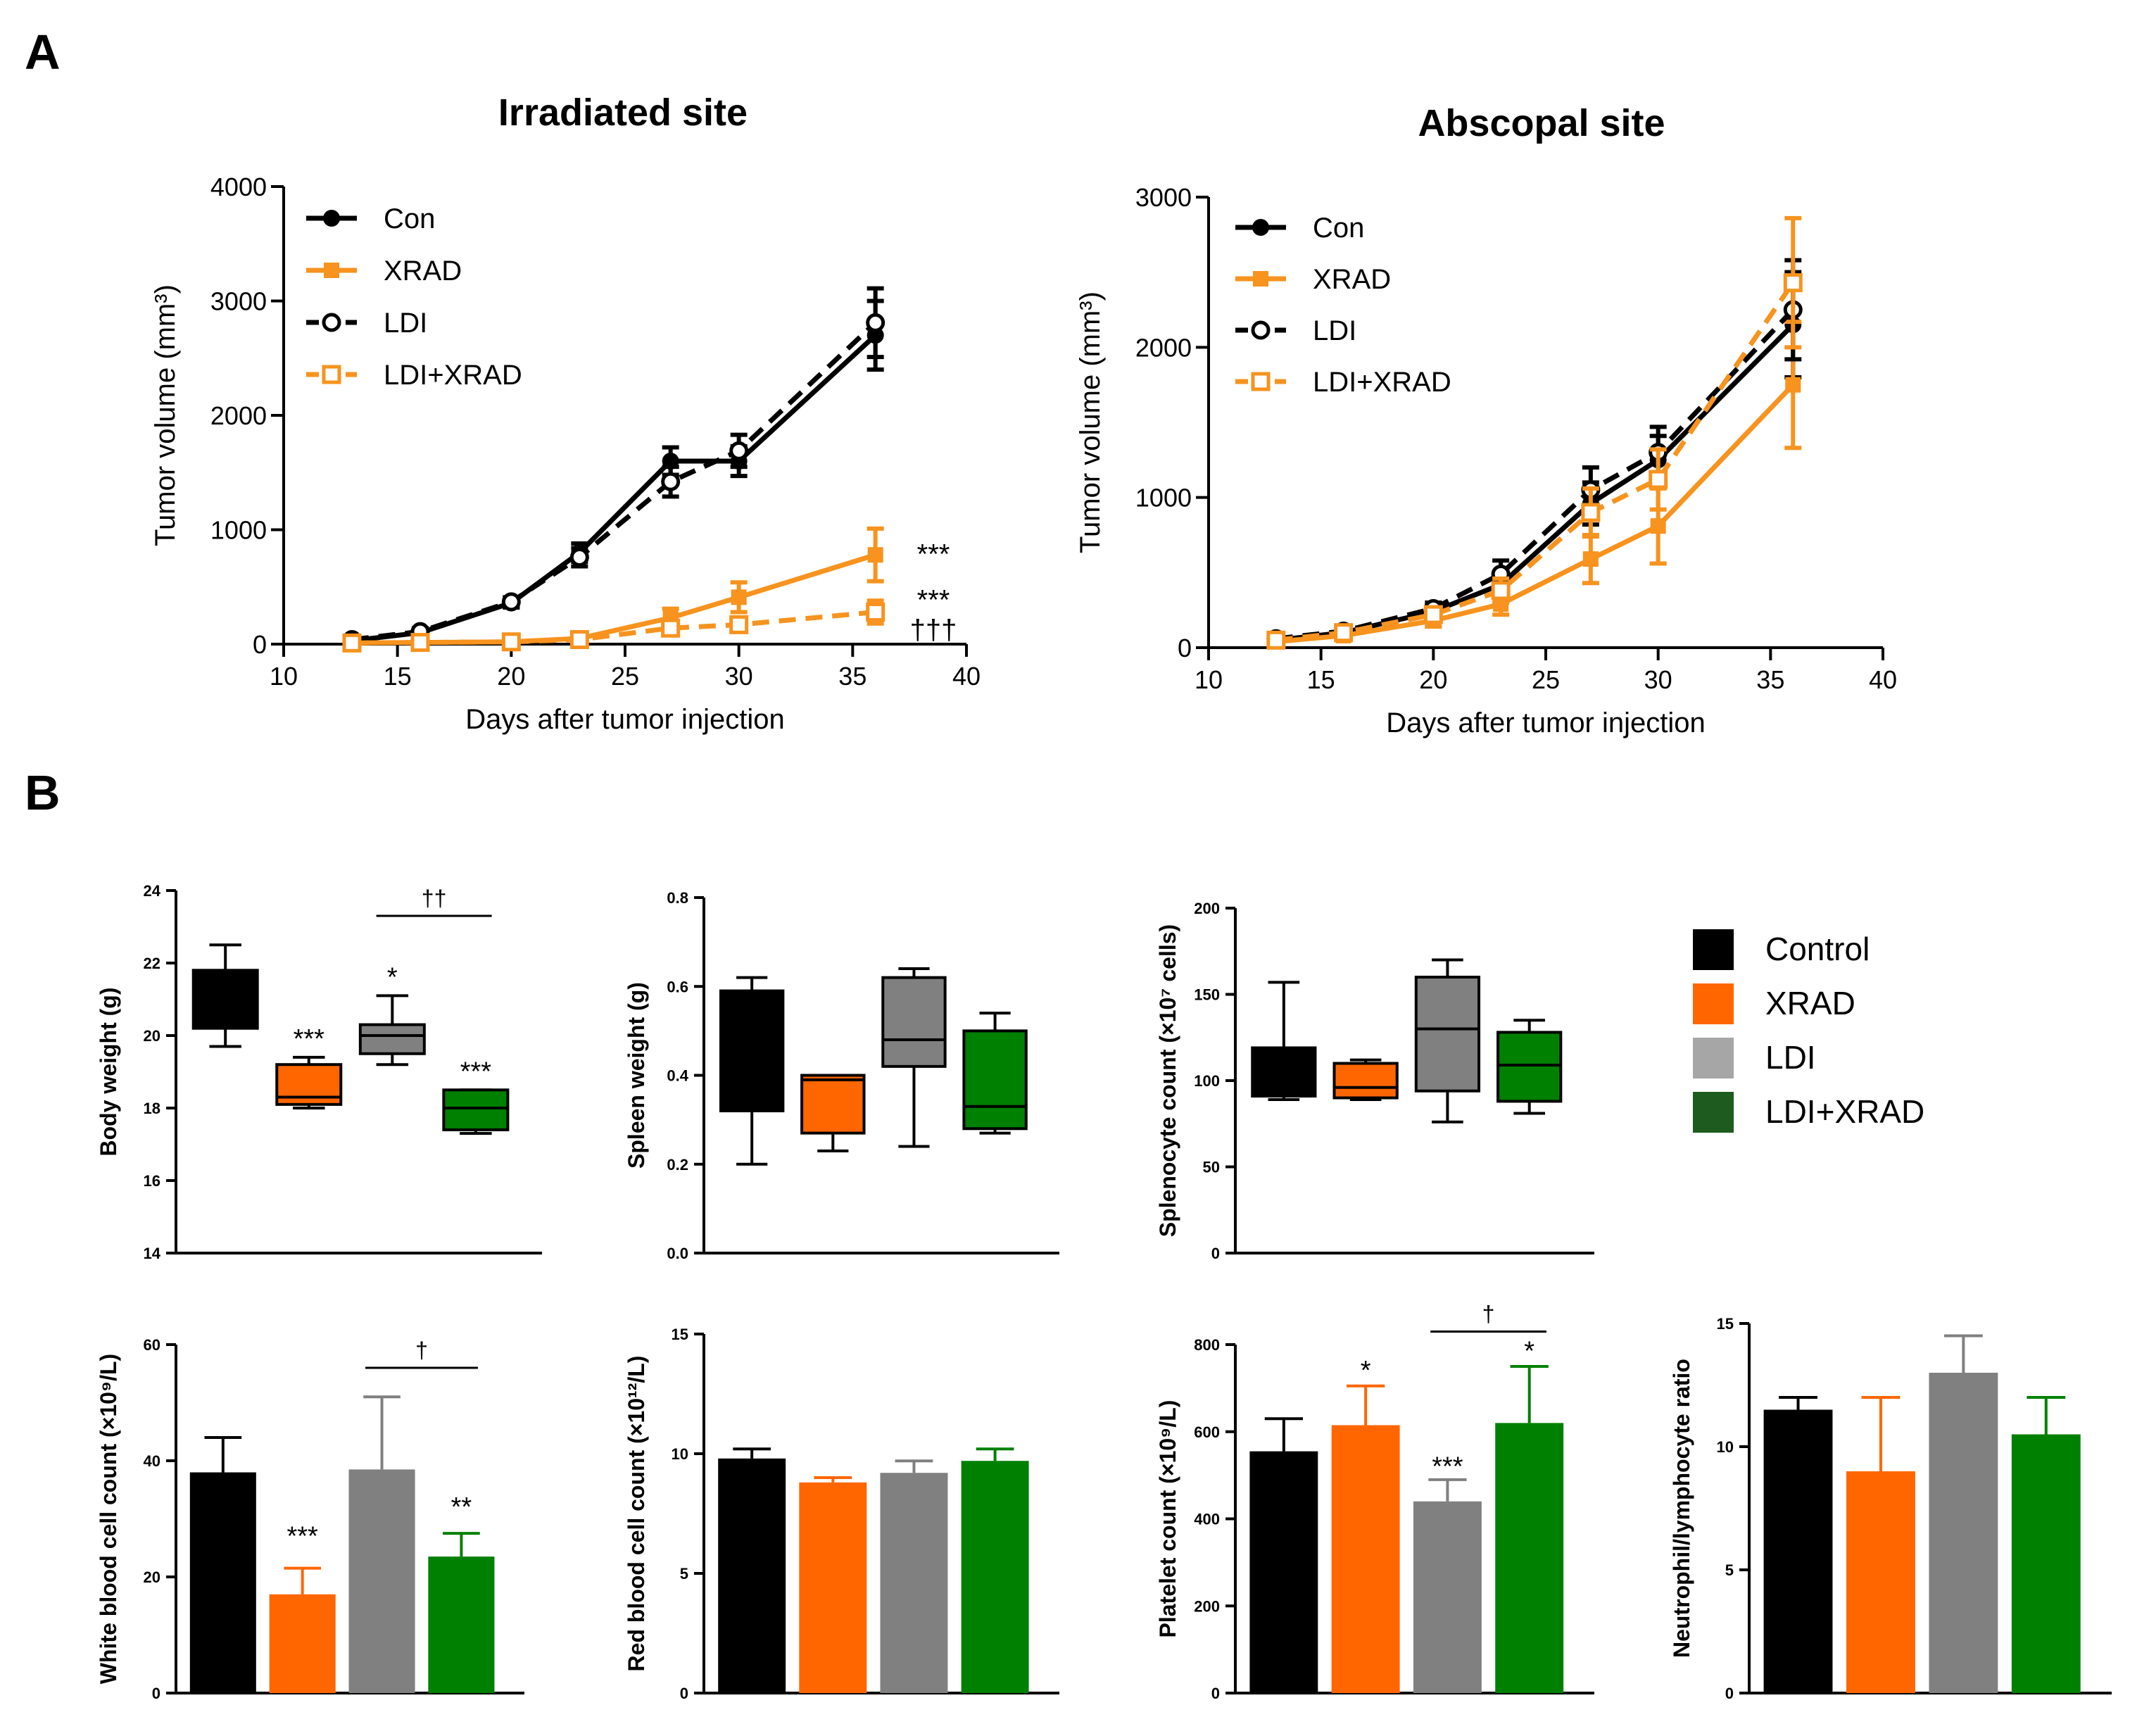 Image resolution: width=2149 pixels, height=1736 pixels. What do you see at coordinates (284, 676) in the screenshot?
I see `x-tick-label: 10` at bounding box center [284, 676].